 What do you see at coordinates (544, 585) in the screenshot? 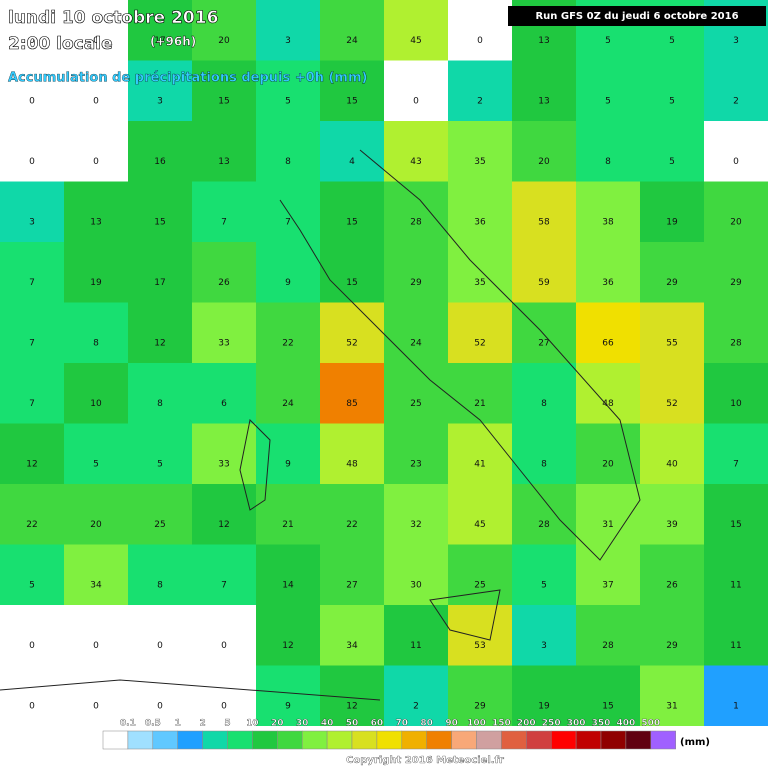
I see `precip-value: 5` at bounding box center [544, 585].